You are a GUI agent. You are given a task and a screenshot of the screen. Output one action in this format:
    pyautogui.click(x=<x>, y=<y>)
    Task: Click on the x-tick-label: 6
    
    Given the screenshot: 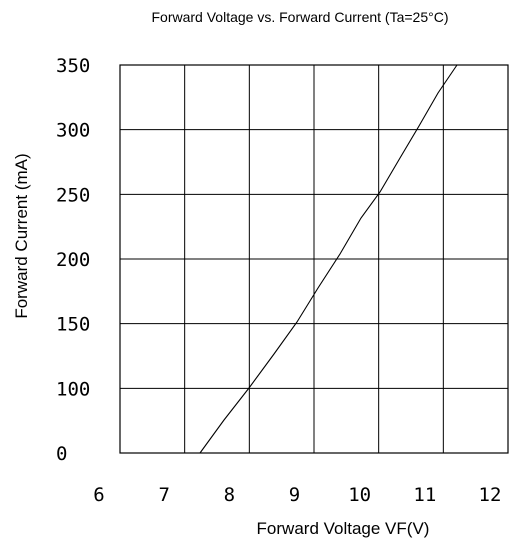 What is the action you would take?
    pyautogui.click(x=98, y=495)
    